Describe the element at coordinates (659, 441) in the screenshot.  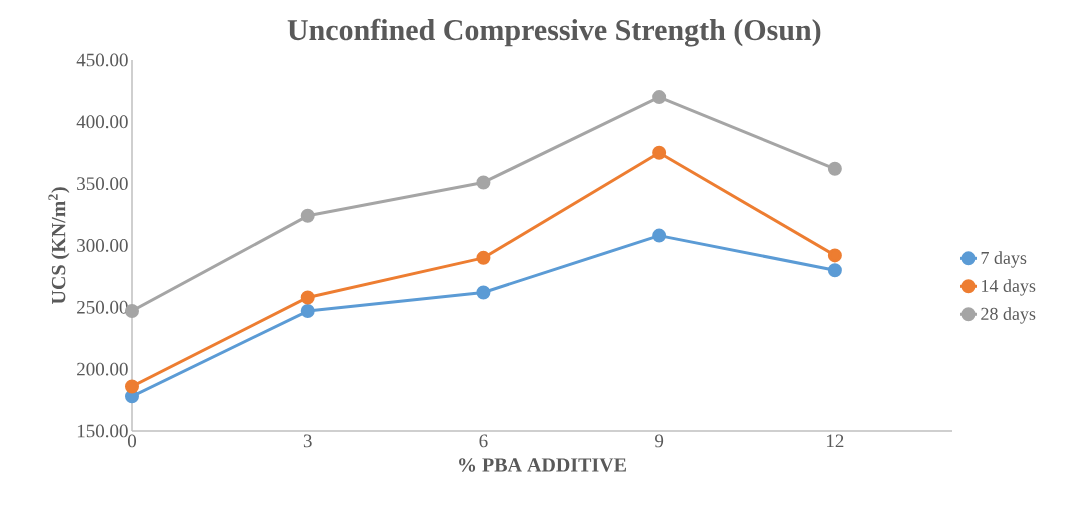
I see `x-tick-label: 9` at that location.